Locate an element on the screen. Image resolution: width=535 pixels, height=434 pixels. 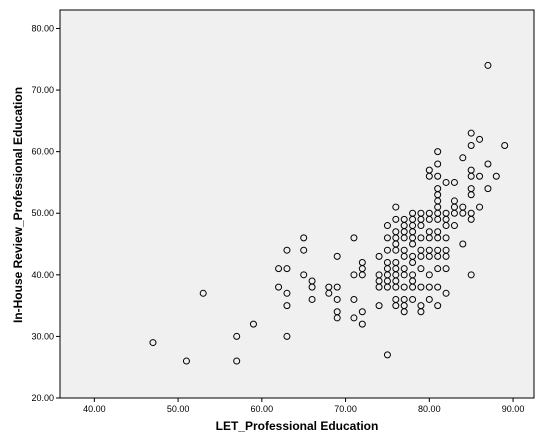
x-axis-title: LET_Professional Education is located at coordinates (297, 426).